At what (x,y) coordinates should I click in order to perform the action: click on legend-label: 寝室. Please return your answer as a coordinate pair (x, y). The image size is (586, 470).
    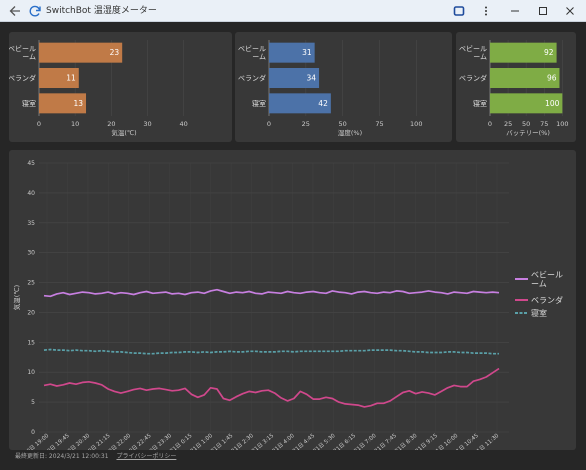
    Looking at the image, I should click on (539, 313).